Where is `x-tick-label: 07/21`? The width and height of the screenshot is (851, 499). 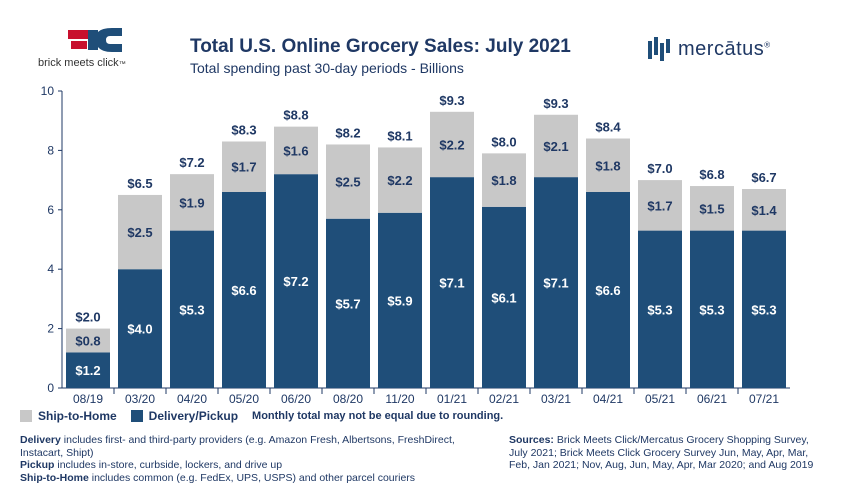 x-tick-label: 07/21 is located at coordinates (764, 399).